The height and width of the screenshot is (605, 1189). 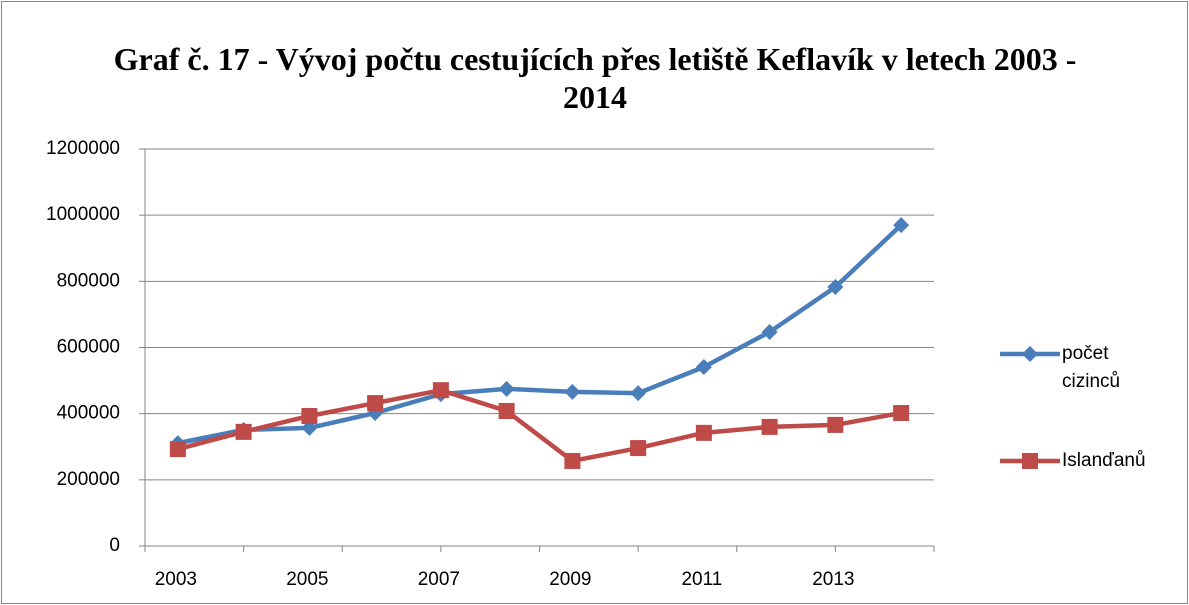 What do you see at coordinates (88, 413) in the screenshot?
I see `y-tick-label: 400000` at bounding box center [88, 413].